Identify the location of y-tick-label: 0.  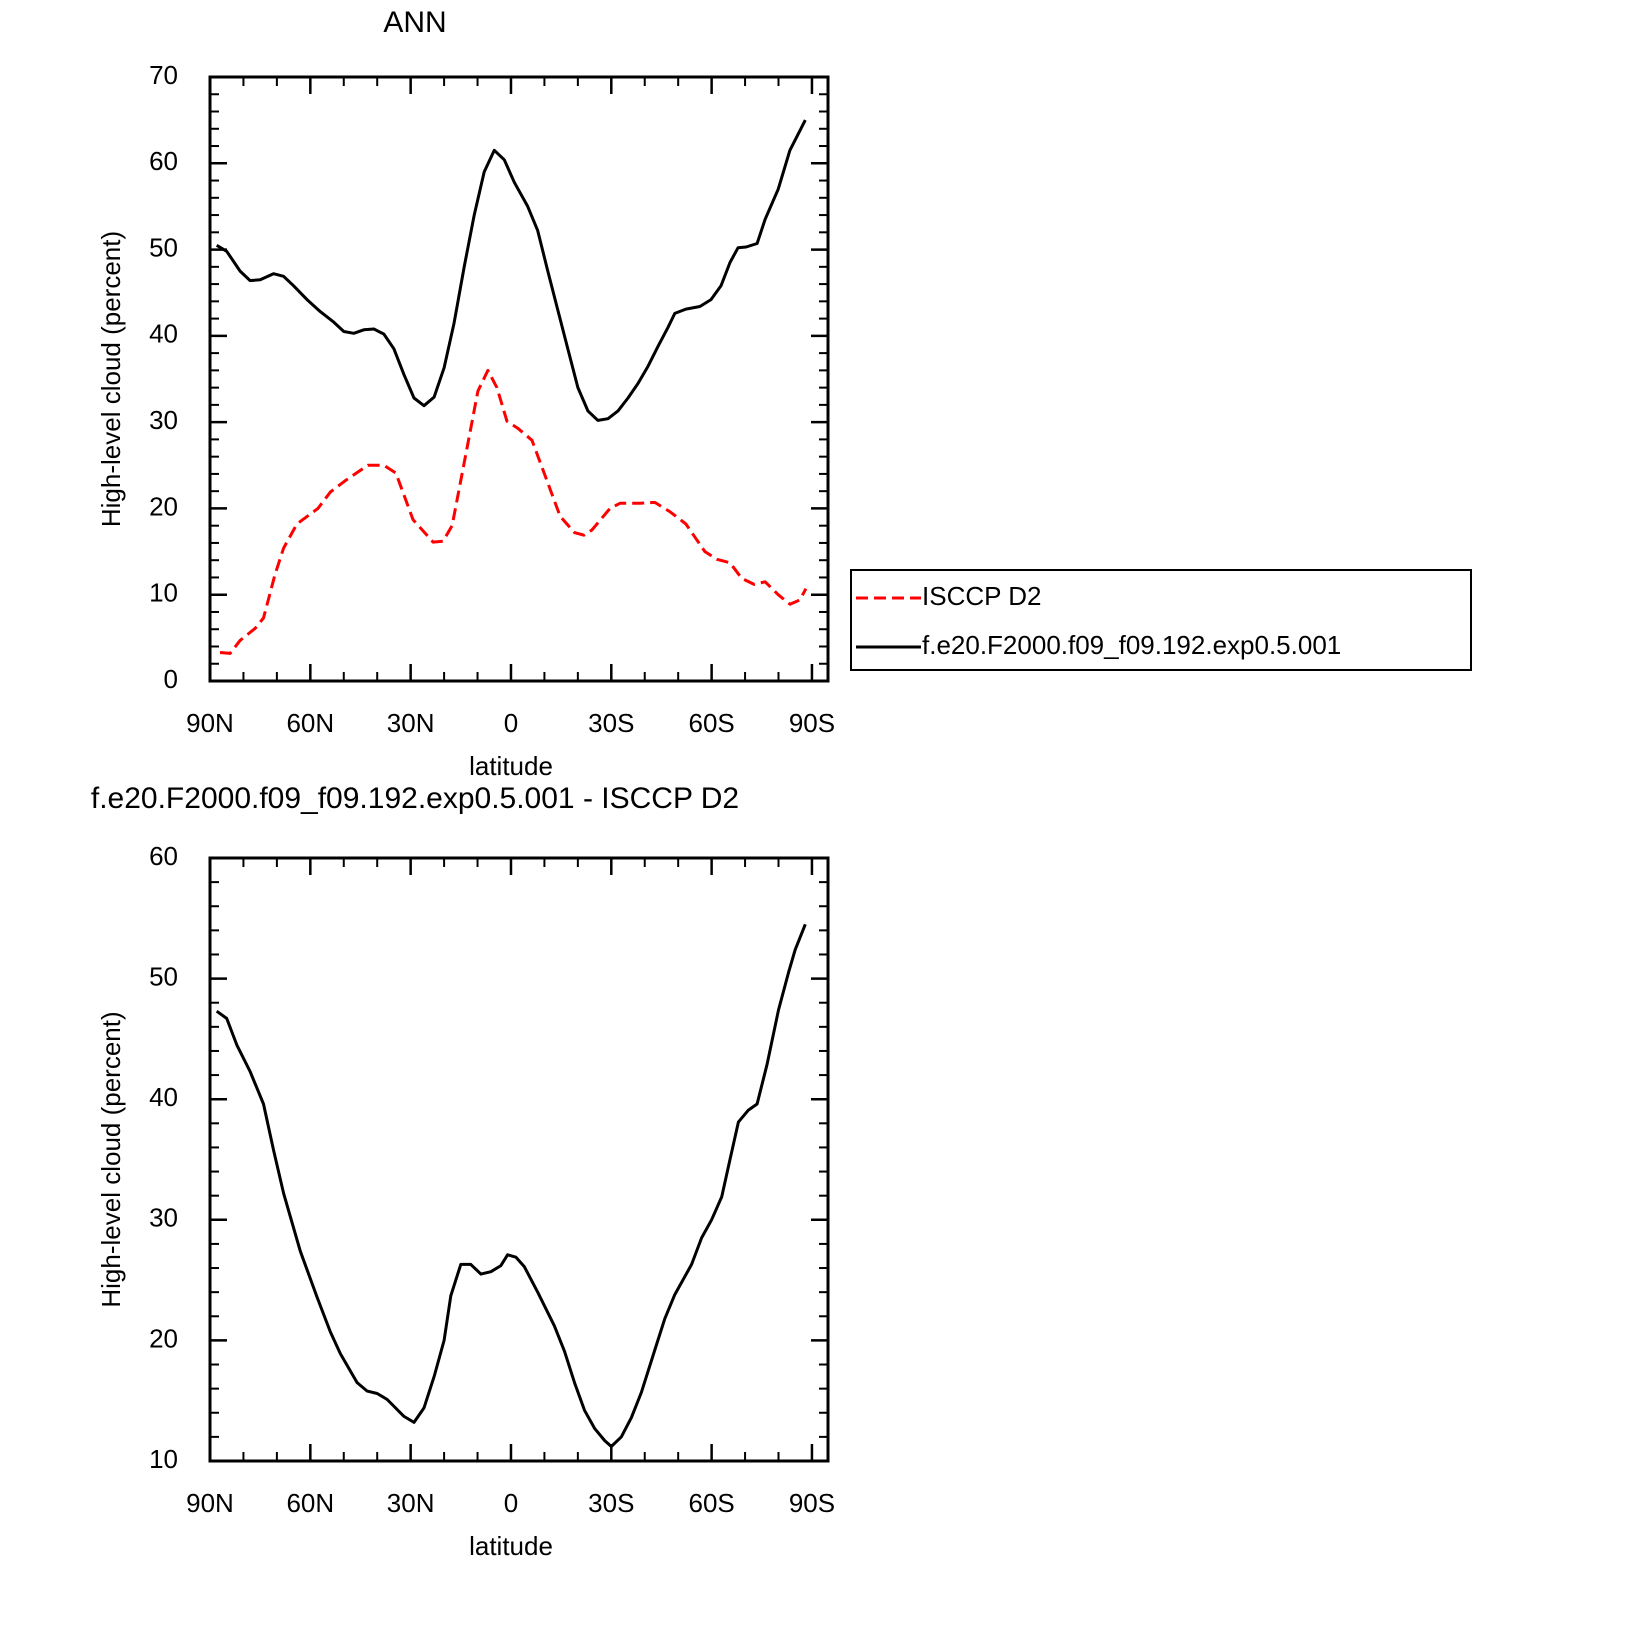
(171, 679).